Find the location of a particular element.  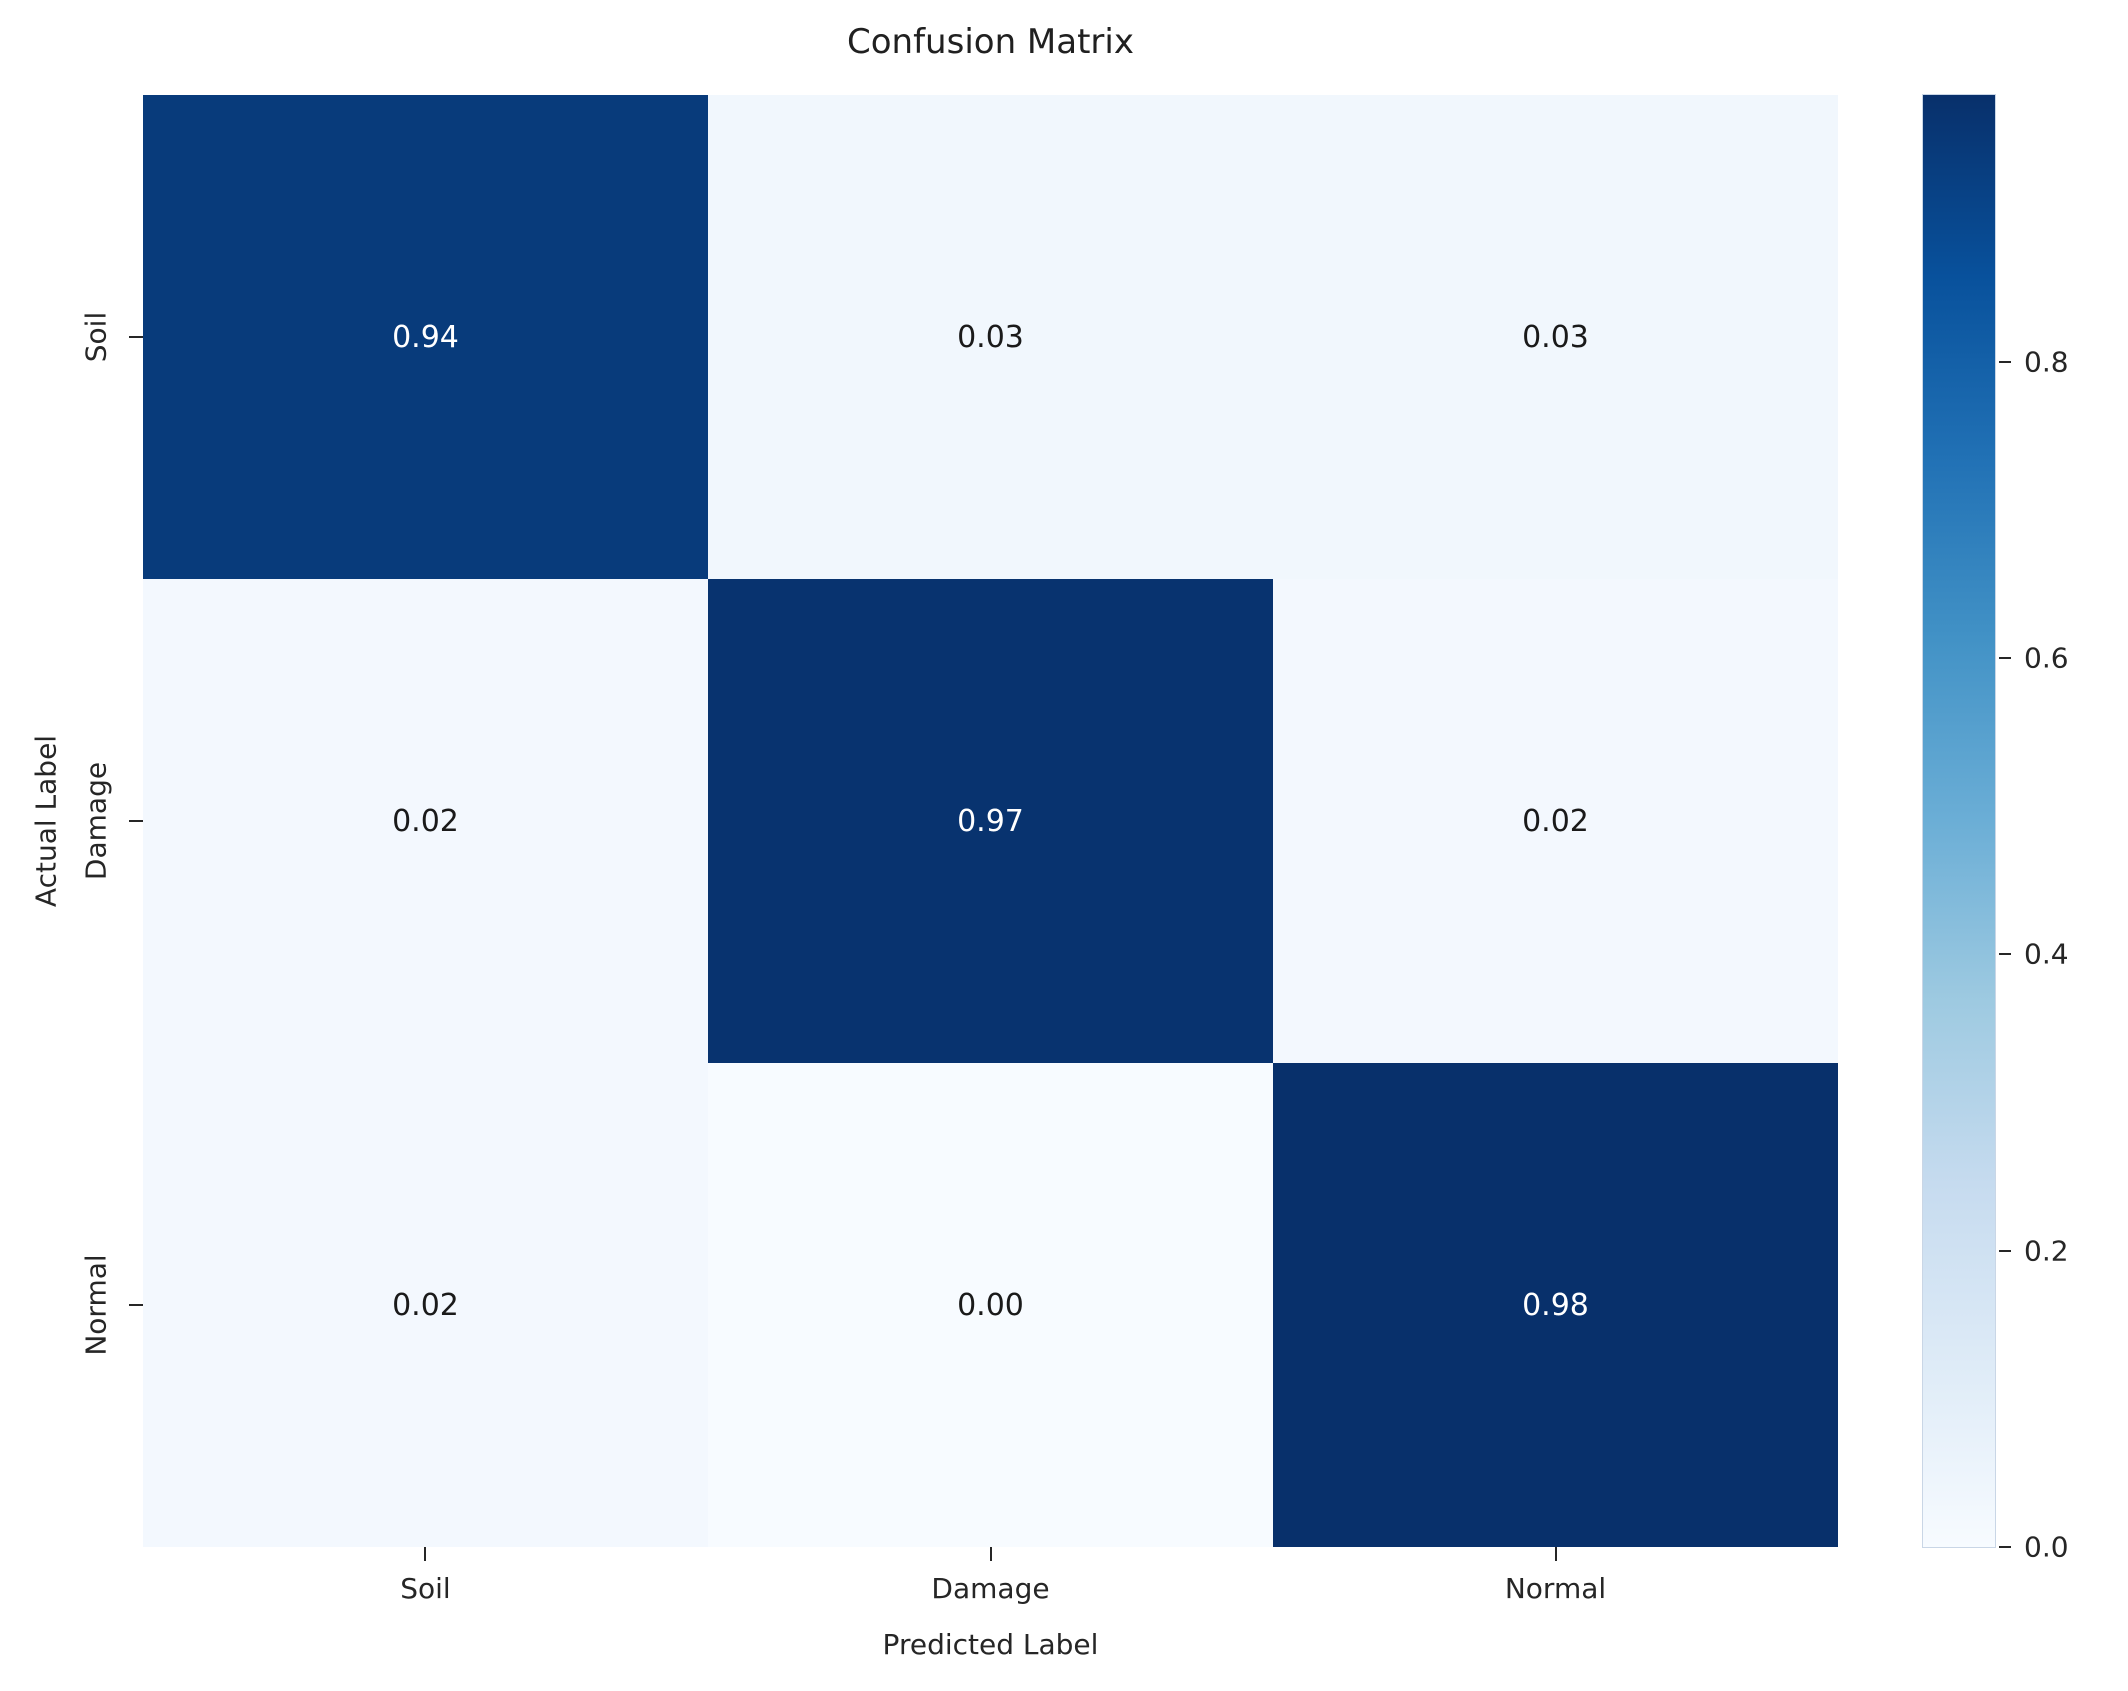

colorbar-ticklabel-0.2: 0.2 is located at coordinates (2046, 1251).